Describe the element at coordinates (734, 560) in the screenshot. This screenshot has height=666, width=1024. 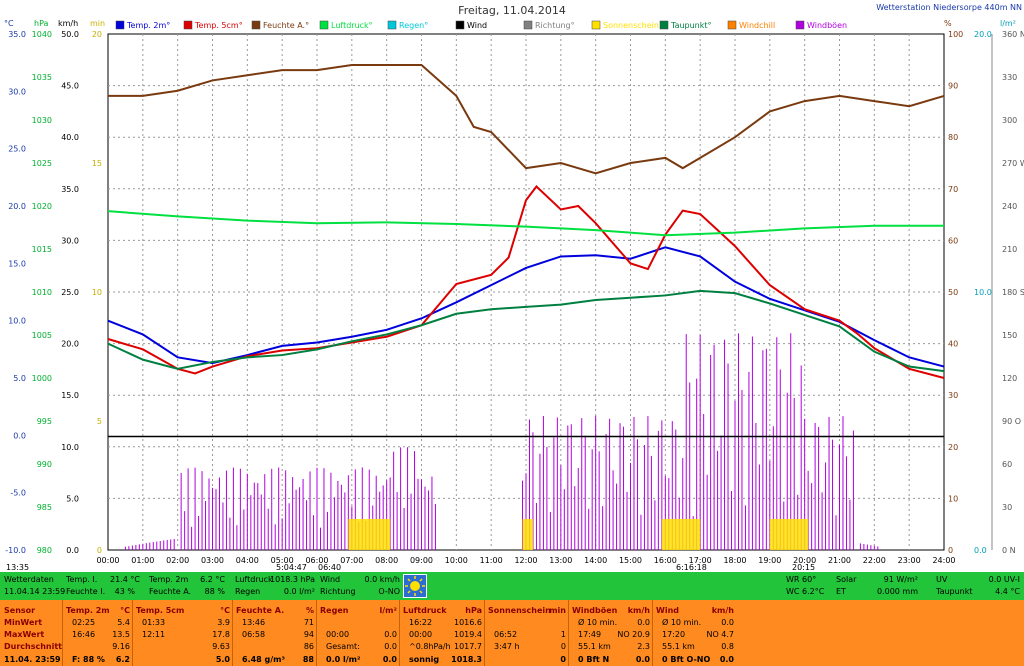
I see `x-tick-label: 18:00` at that location.